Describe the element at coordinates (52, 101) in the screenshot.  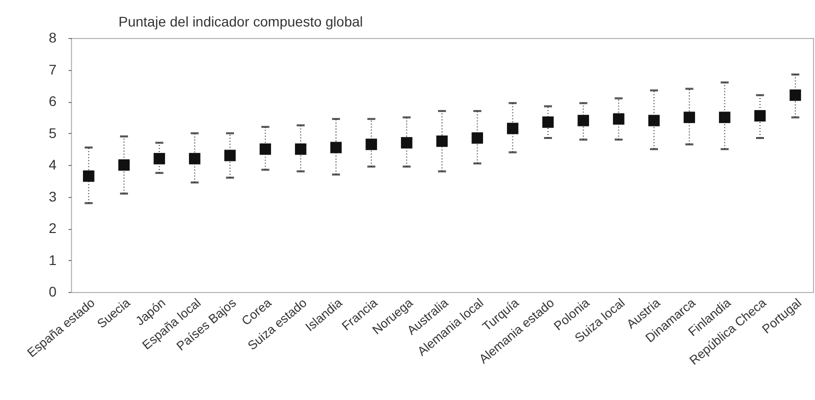
I see `y-tick-label: 6` at that location.